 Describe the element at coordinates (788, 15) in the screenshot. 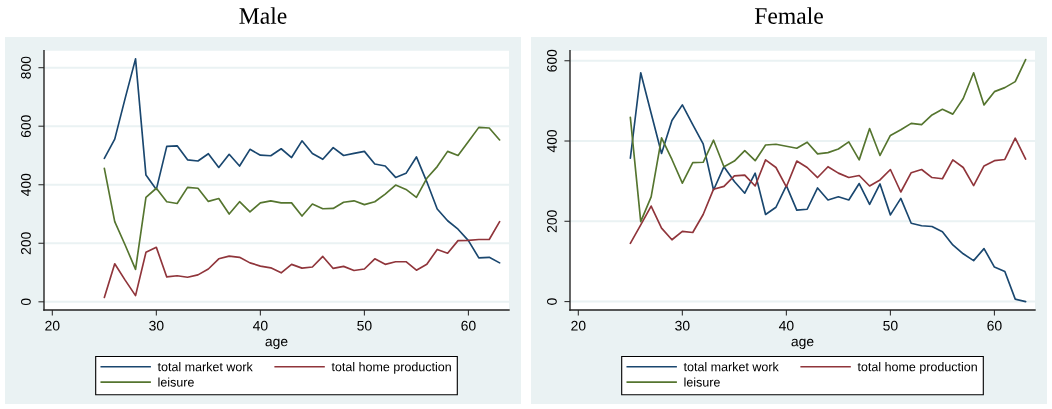

I see `chart-title: Female` at that location.